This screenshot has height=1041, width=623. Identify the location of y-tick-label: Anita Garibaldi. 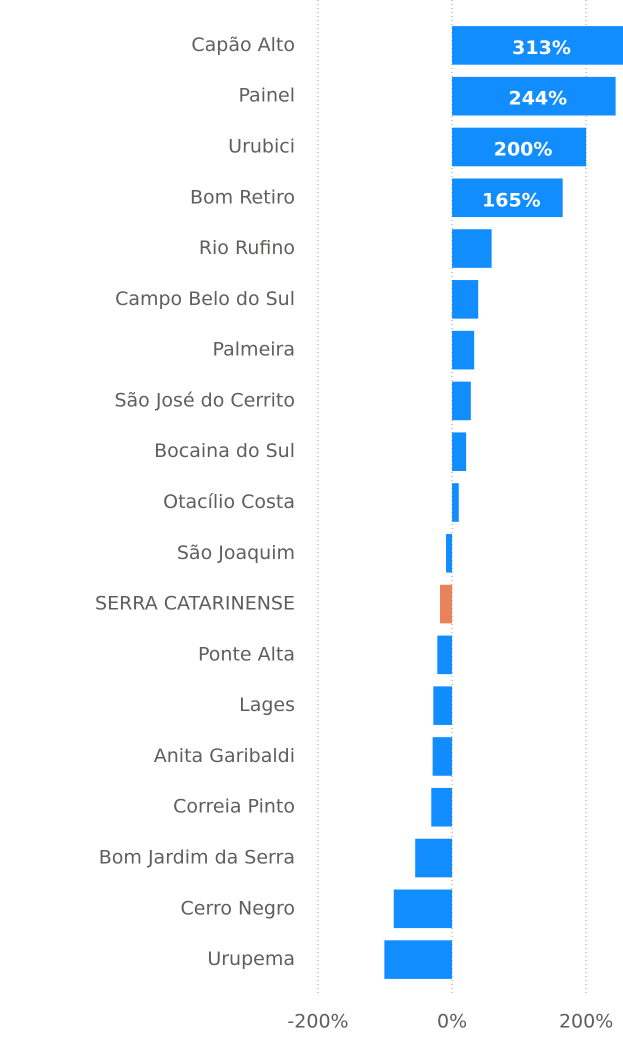
(224, 756).